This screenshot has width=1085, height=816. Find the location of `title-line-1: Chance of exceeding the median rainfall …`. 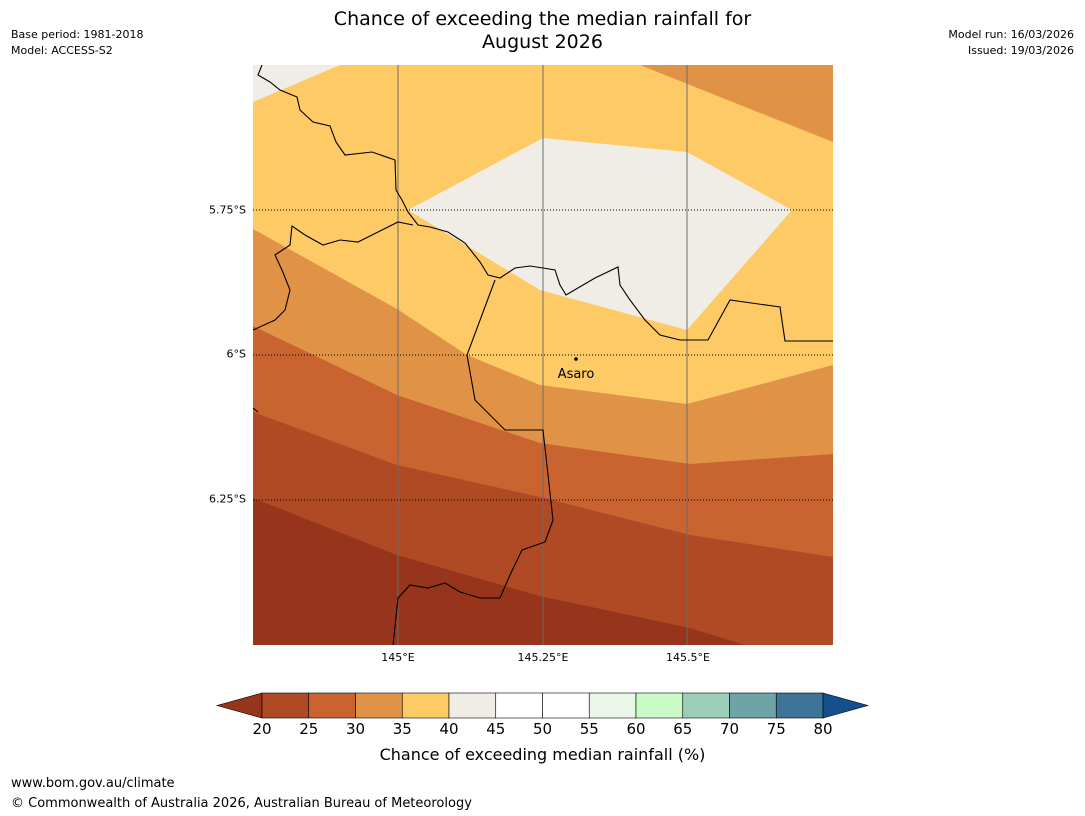

title-line-1: Chance of exceeding the median rainfall … is located at coordinates (542, 19).